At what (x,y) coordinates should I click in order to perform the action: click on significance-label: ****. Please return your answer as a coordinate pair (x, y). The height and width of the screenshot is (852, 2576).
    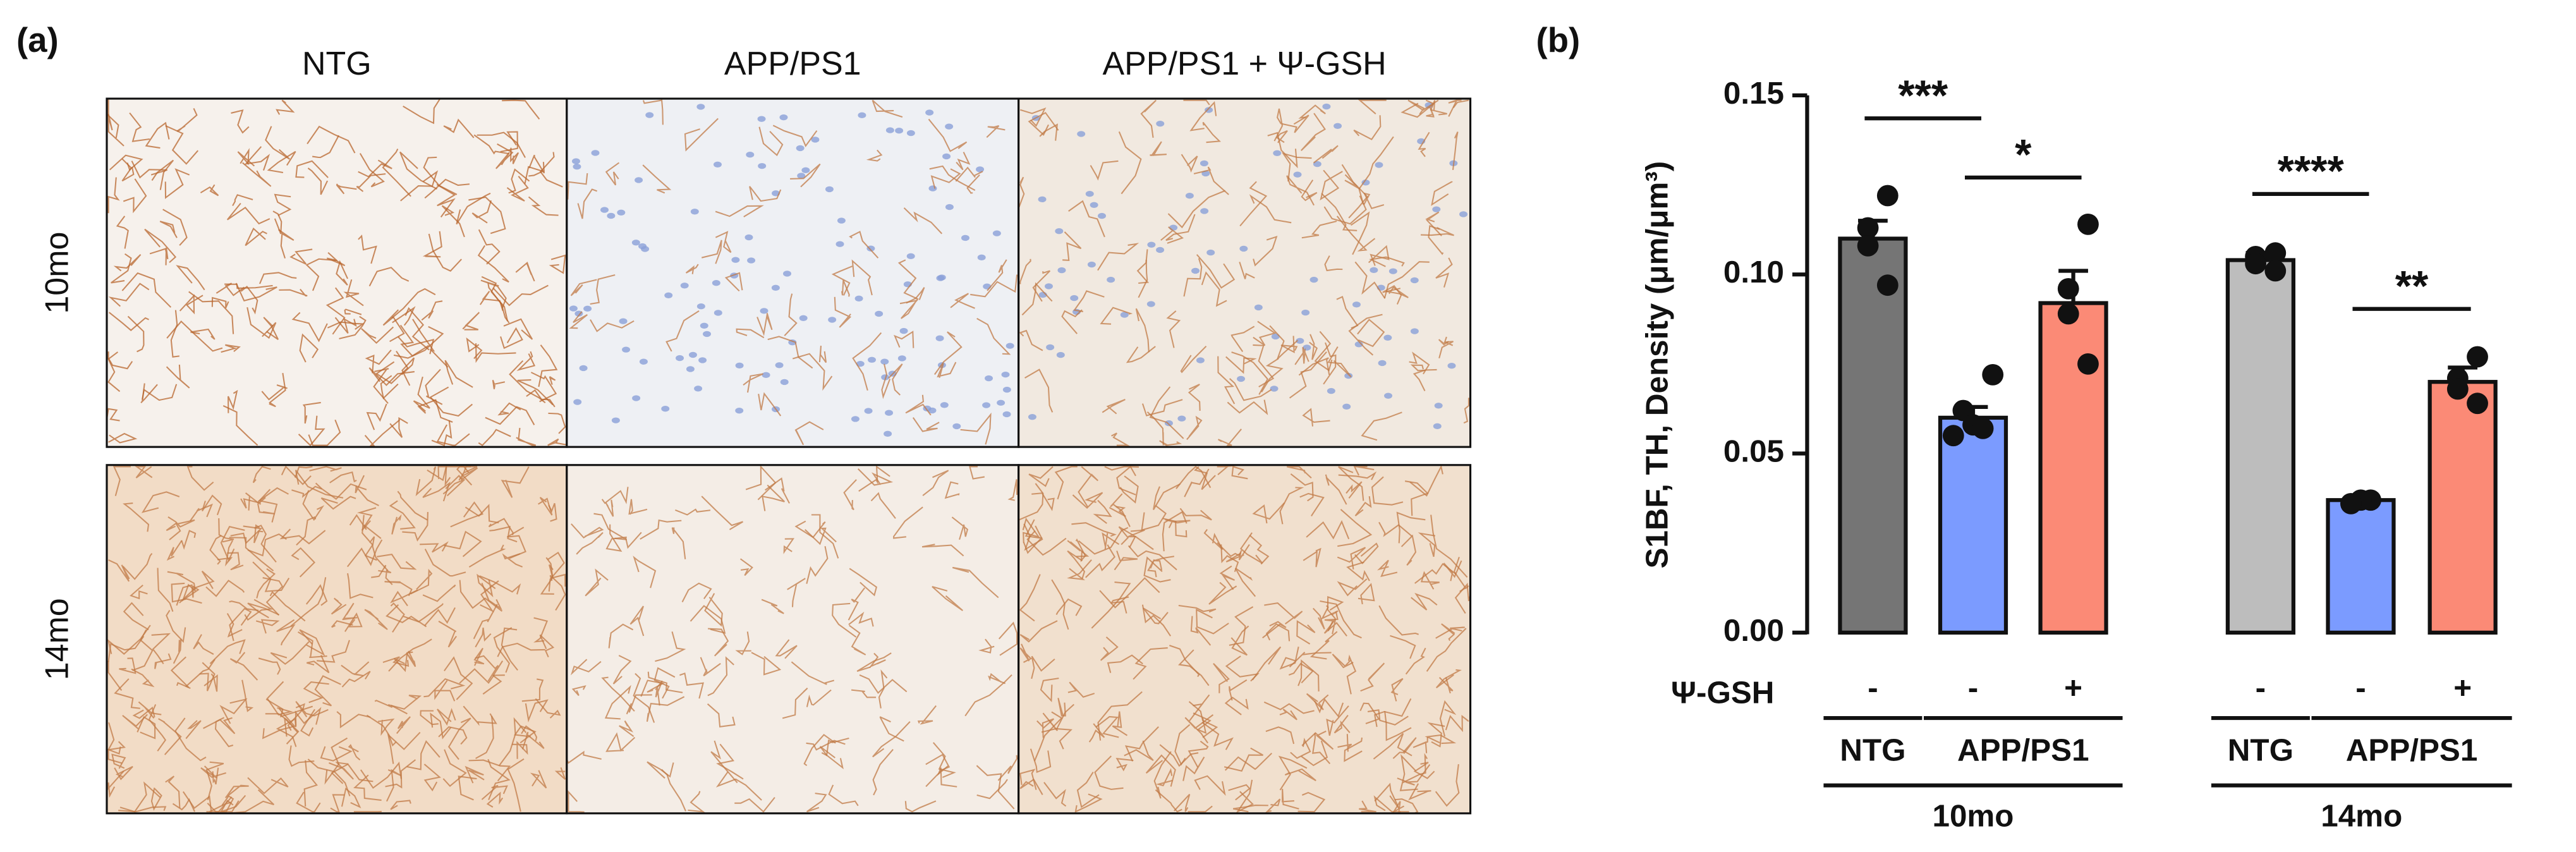
    Looking at the image, I should click on (2312, 171).